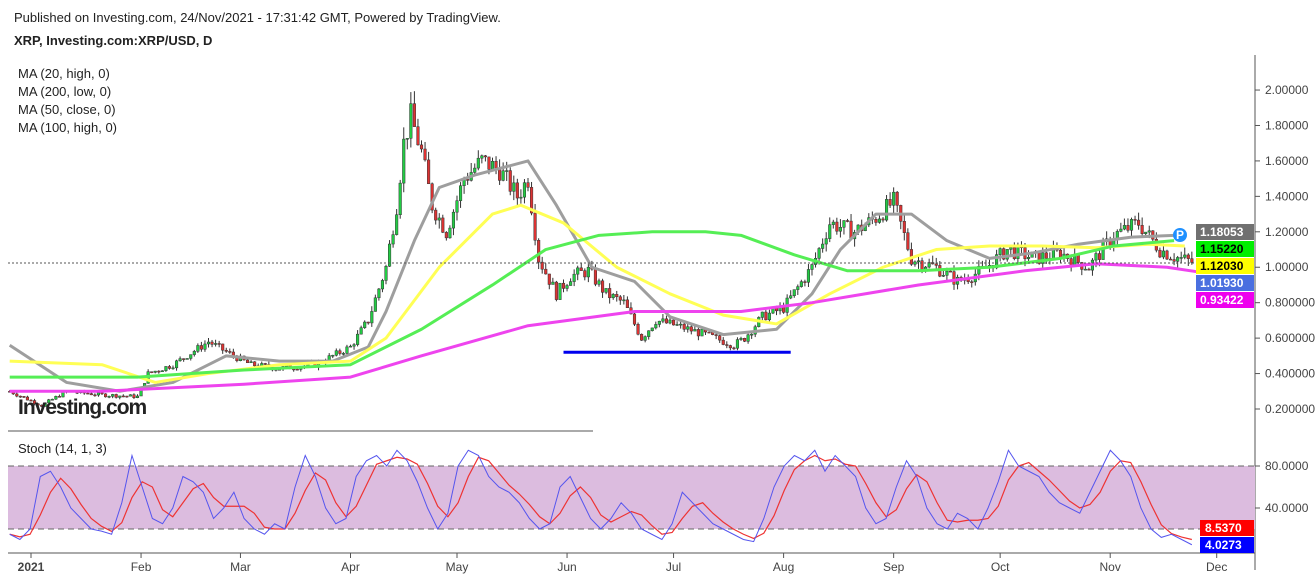 The image size is (1316, 579). I want to click on symbol-title: XRP, Investing.com:XRP/USD, D, so click(113, 40).